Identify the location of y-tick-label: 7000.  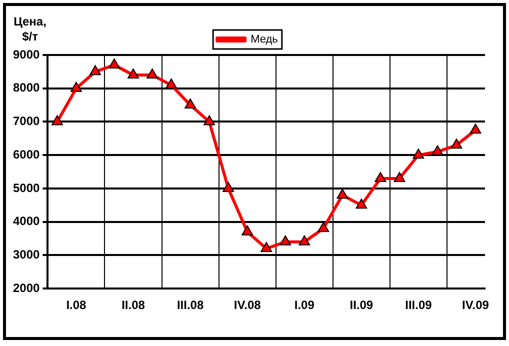
(26, 121).